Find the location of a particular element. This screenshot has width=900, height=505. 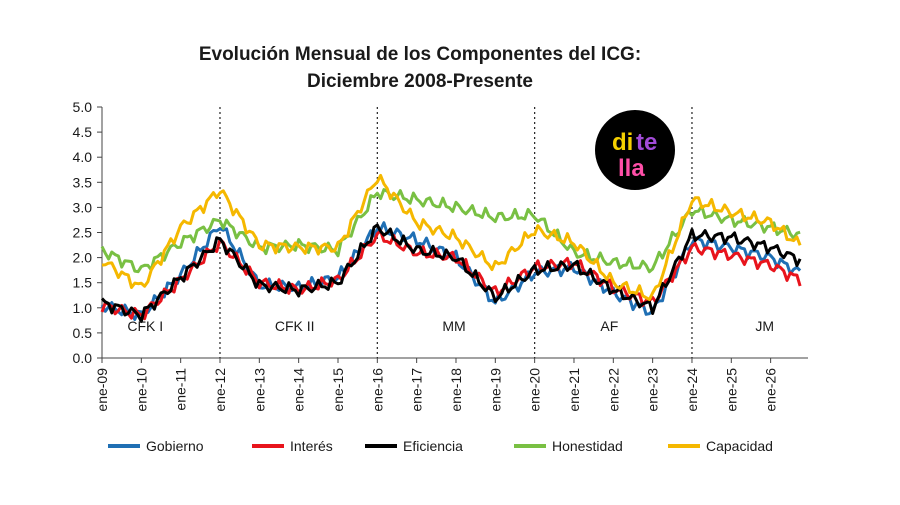

logo-te: te is located at coordinates (646, 142).